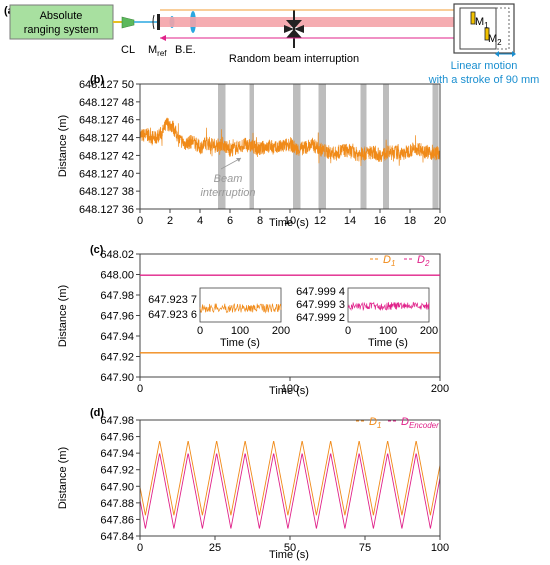 The image size is (550, 565). Describe the element at coordinates (61, 30) in the screenshot. I see `ranging-system-label-2: ranging system` at that location.